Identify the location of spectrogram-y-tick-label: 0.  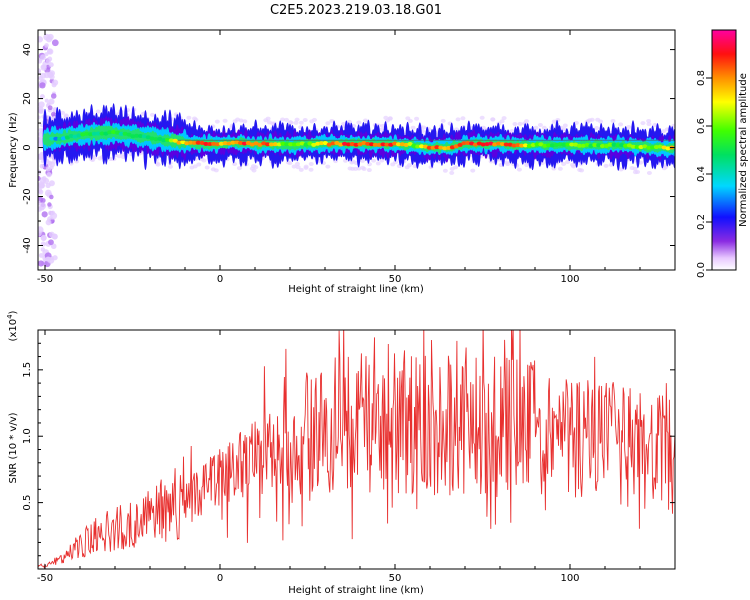
(27, 147).